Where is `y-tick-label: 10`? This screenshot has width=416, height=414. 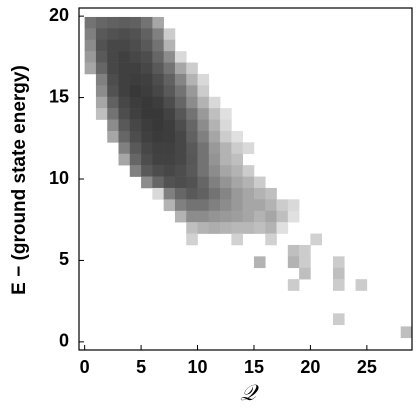 y-tick-label: 10 is located at coordinates (59, 178).